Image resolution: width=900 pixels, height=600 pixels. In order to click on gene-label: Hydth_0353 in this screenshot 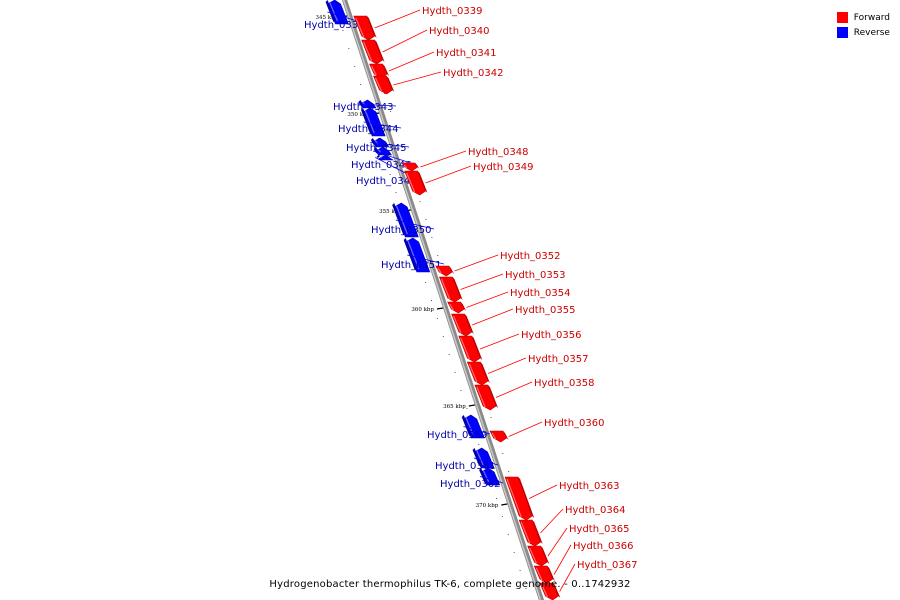, I will do `click(535, 275)`.